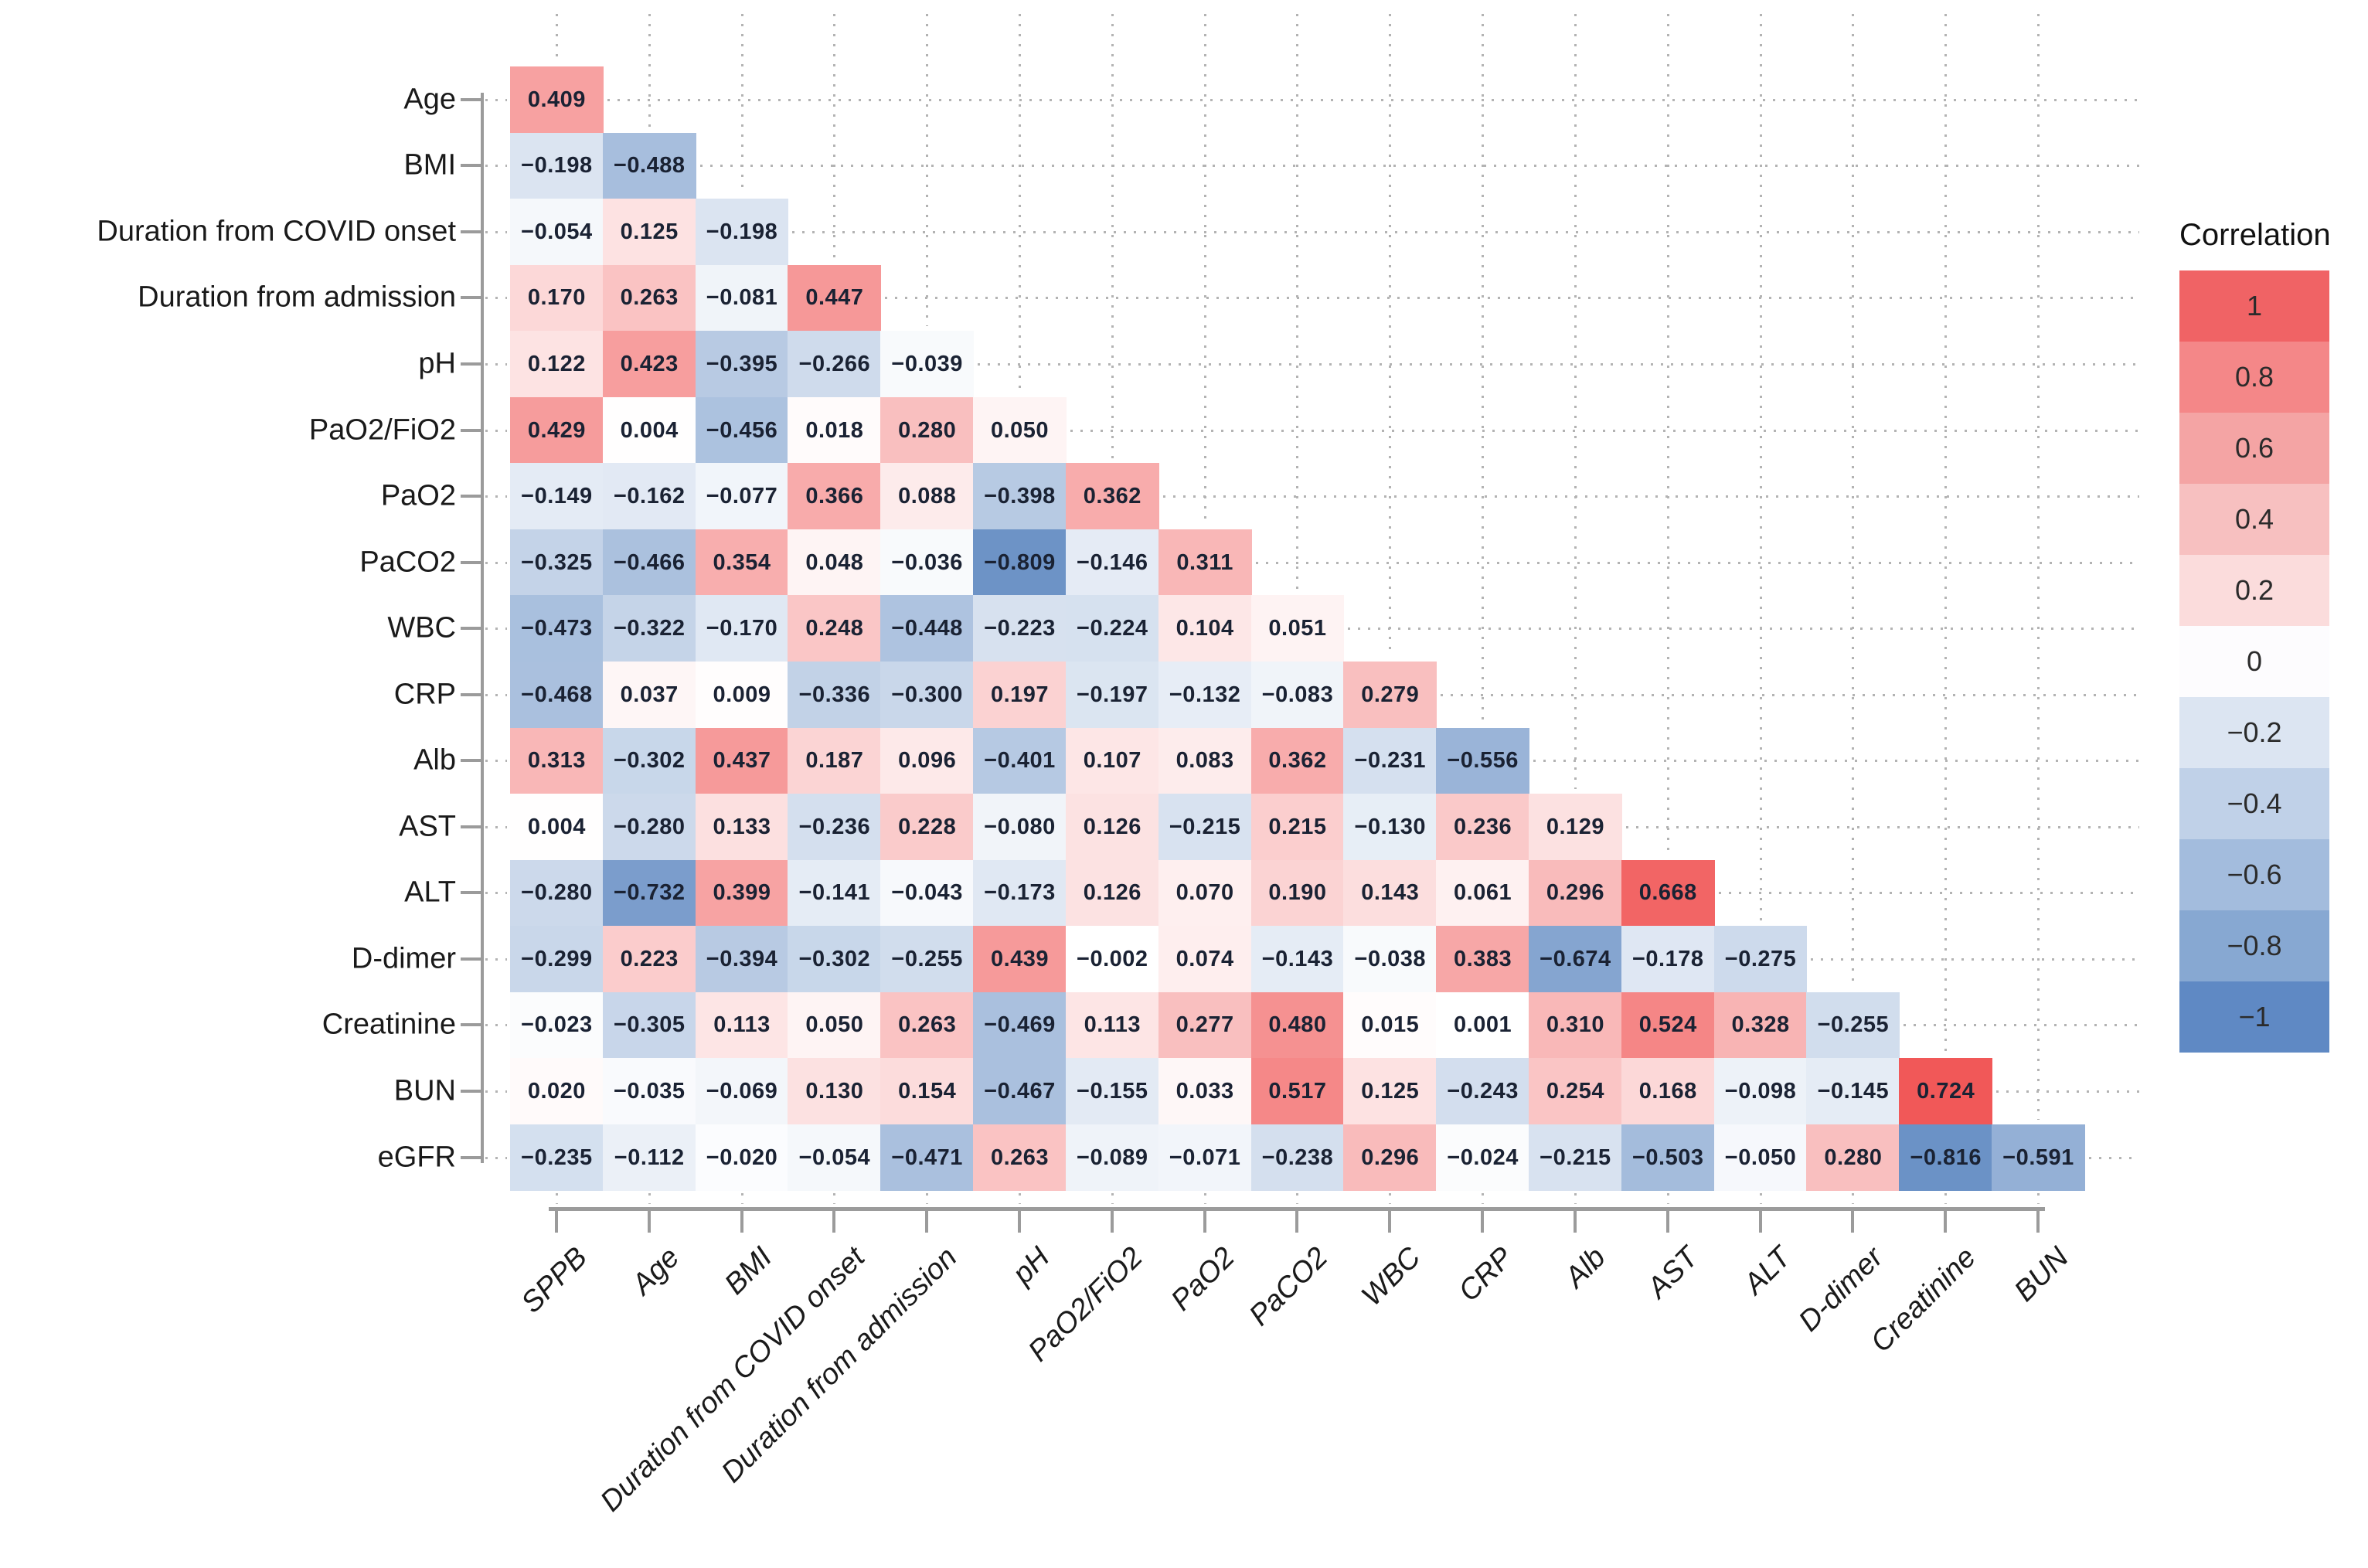  What do you see at coordinates (1205, 628) in the screenshot?
I see `heatmap-cell: 0.104` at bounding box center [1205, 628].